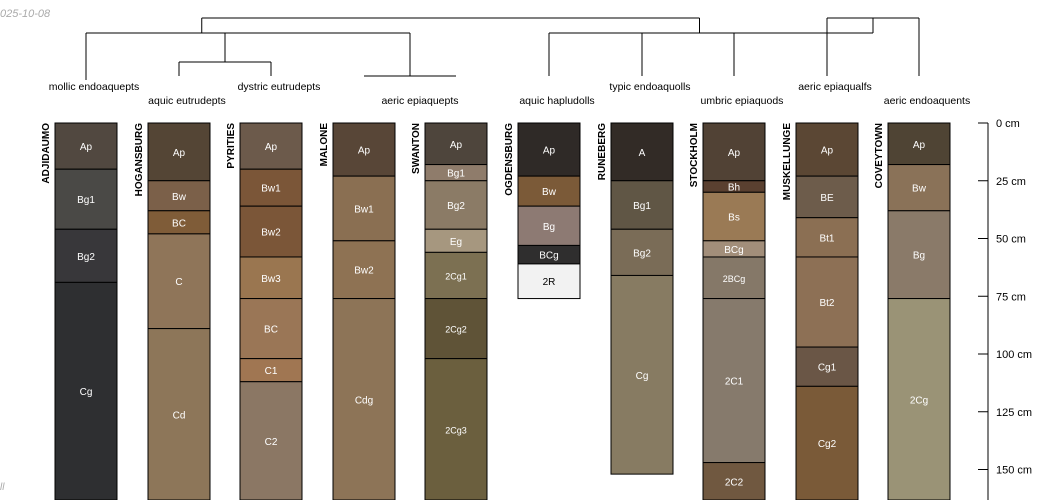 The image size is (1050, 500). Describe the element at coordinates (1014, 413) in the screenshot. I see `axis-tick-label: 125 cm` at that location.